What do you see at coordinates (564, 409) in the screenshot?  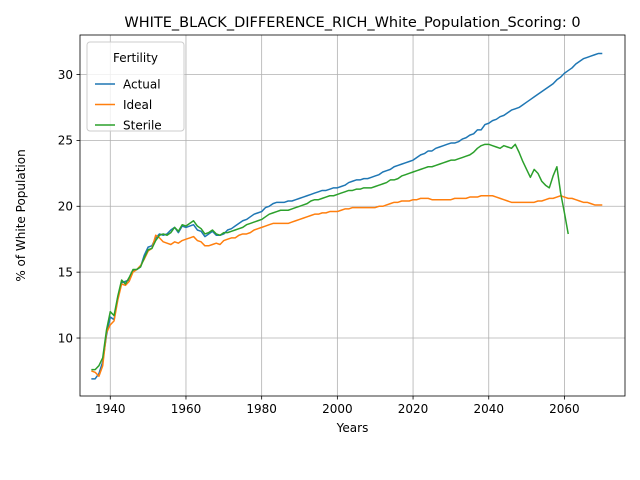 I see `x-tick-label: 2060` at bounding box center [564, 409].